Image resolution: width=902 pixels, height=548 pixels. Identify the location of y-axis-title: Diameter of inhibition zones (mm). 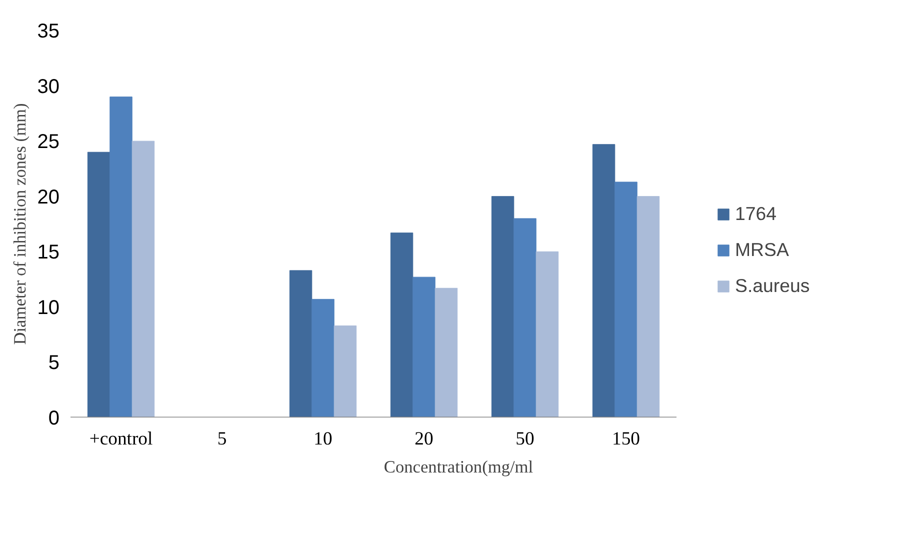
(20, 223).